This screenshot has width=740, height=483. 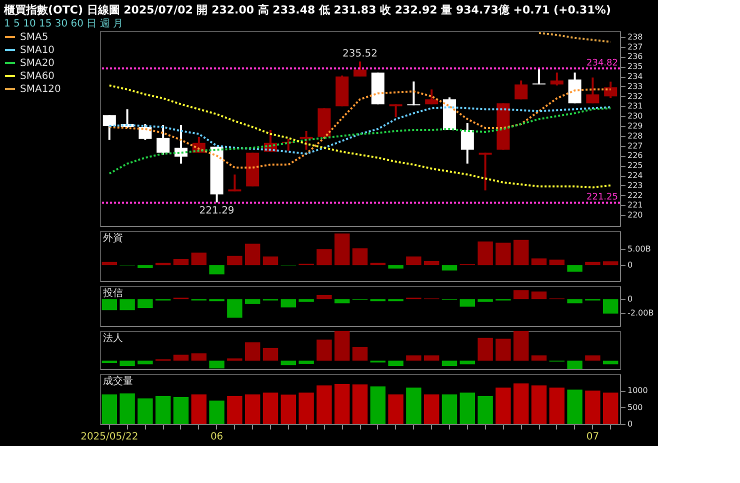 What do you see at coordinates (635, 106) in the screenshot?
I see `y-tick-label: 231` at bounding box center [635, 106].